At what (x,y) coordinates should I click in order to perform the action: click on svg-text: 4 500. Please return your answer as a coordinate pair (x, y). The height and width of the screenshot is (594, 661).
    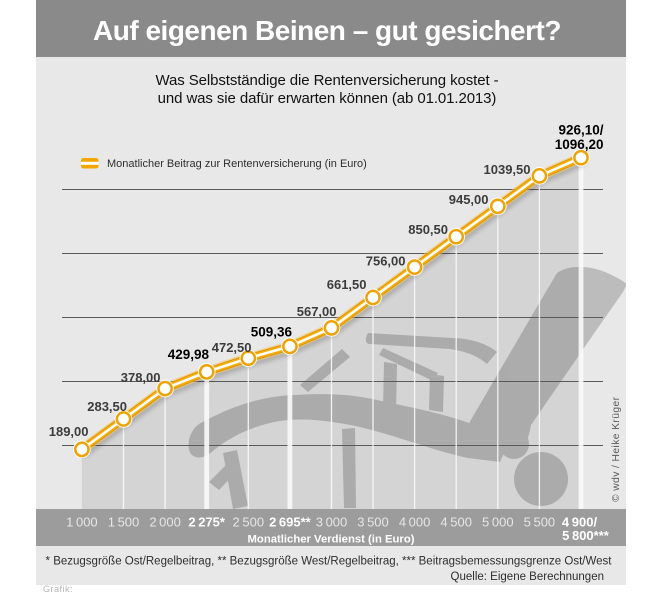
    Looking at the image, I should click on (456, 522).